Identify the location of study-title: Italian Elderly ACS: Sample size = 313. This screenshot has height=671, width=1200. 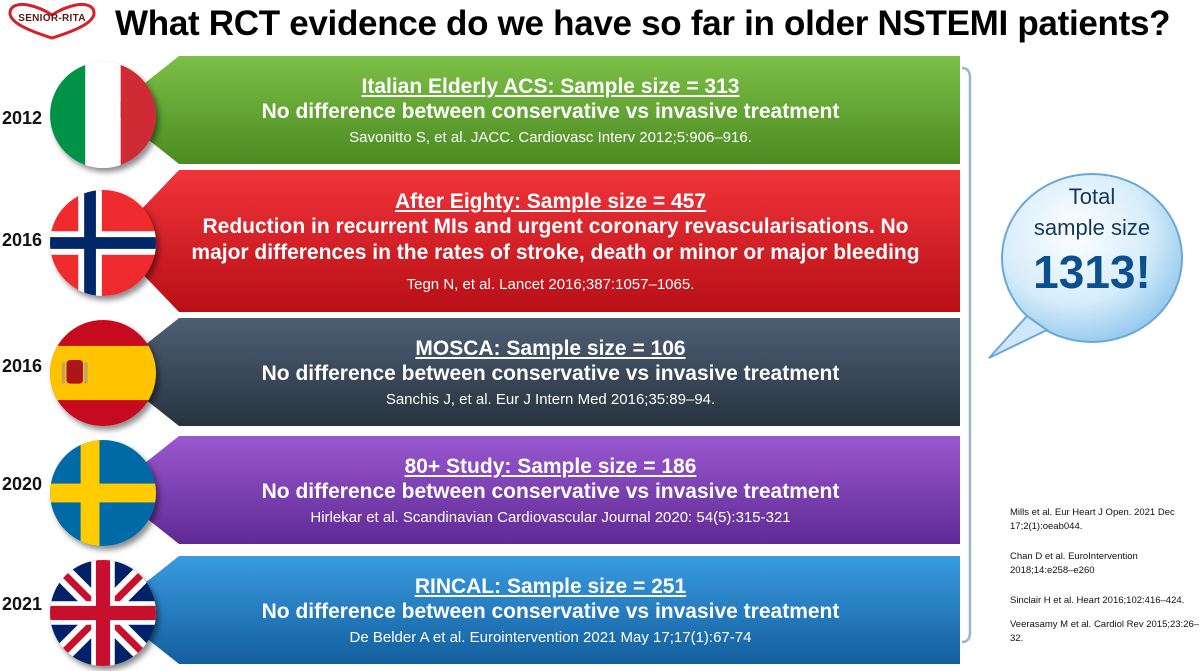
(550, 86).